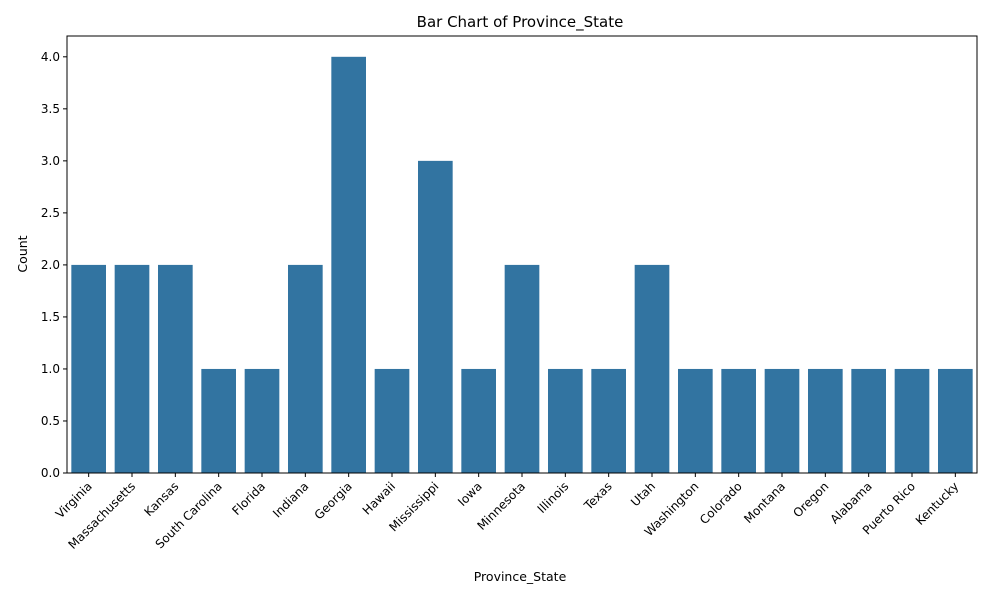 Image resolution: width=1000 pixels, height=600 pixels. What do you see at coordinates (478, 420) in the screenshot?
I see `bar-iowa` at bounding box center [478, 420].